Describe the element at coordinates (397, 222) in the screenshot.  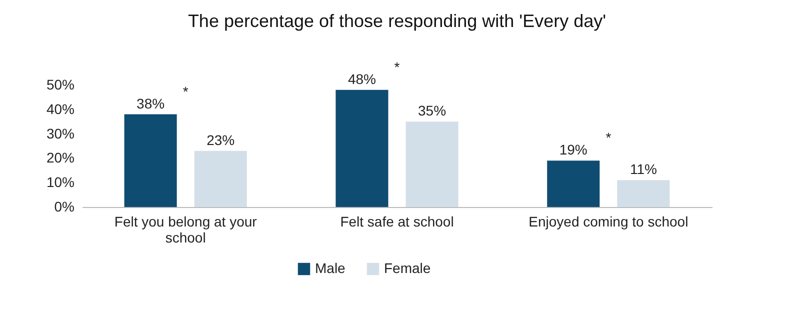
I see `x-tick-label: Felt safe at school` at that location.